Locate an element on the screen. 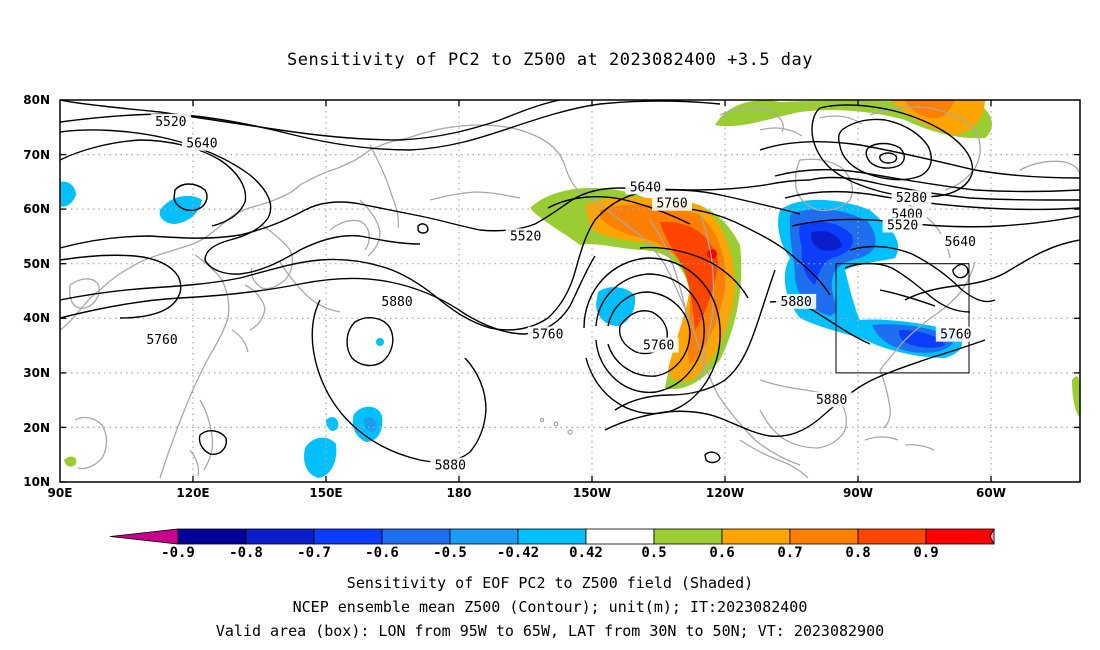 Image resolution: width=1100 pixels, height=650 pixels. colorbar-label: 0.7 is located at coordinates (790, 553).